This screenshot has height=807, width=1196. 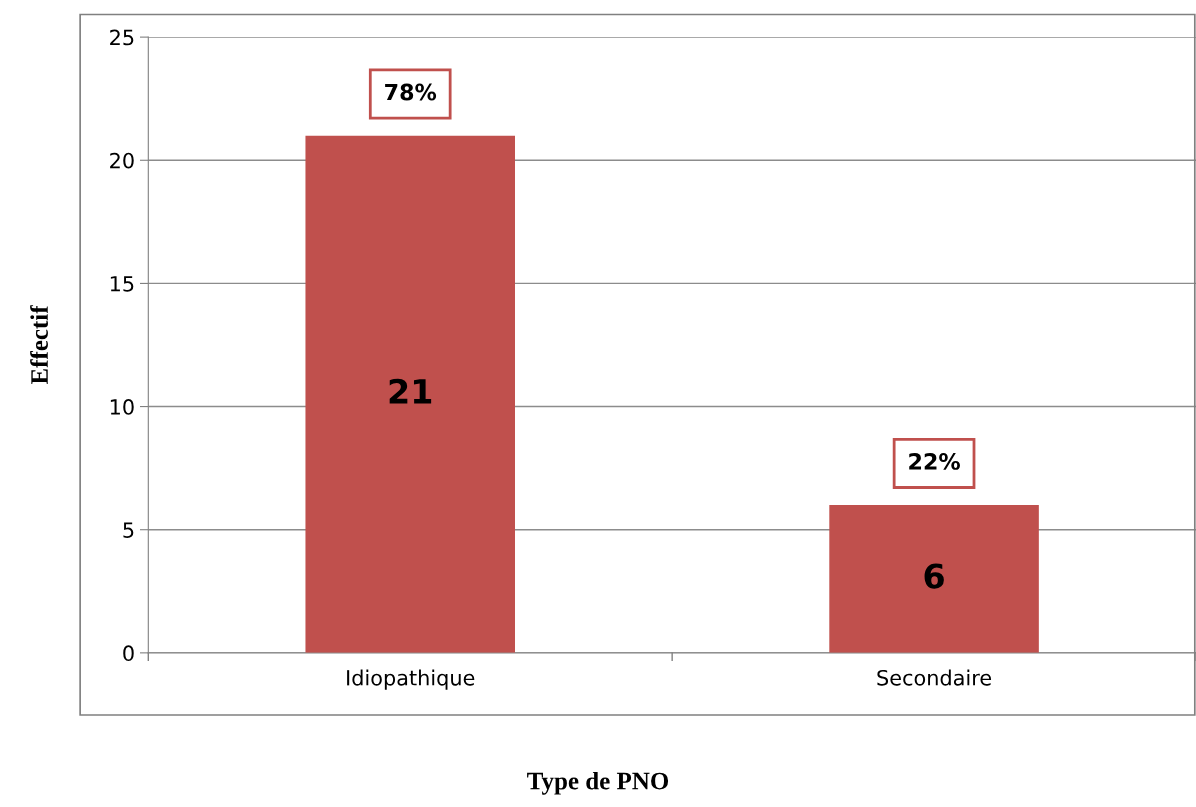 What do you see at coordinates (934, 576) in the screenshot?
I see `data-label: 6` at bounding box center [934, 576].